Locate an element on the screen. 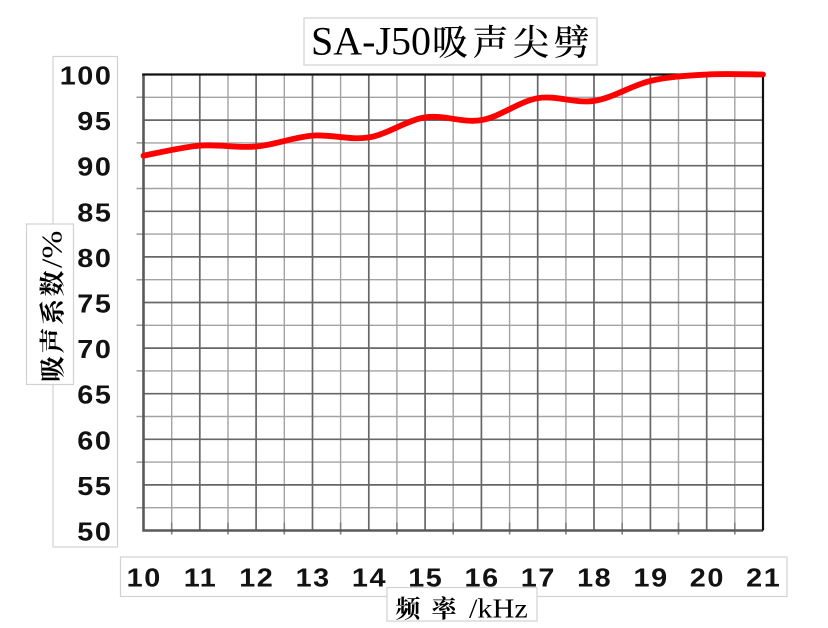 The image size is (828, 628). svg-text: 55 is located at coordinates (94, 485).